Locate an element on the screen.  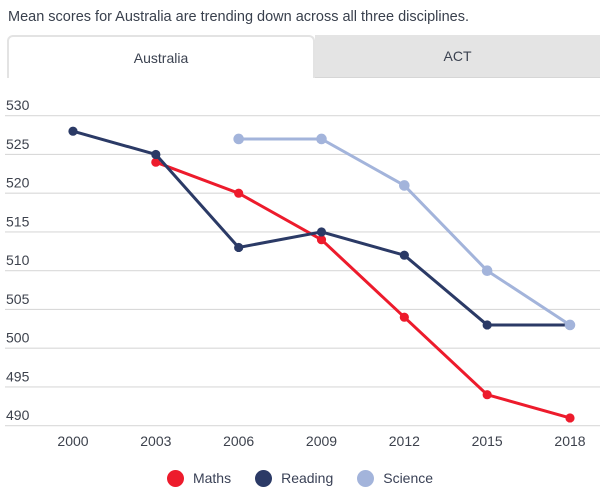
chart-legend: Maths Reading Science is located at coordinates (300, 478).